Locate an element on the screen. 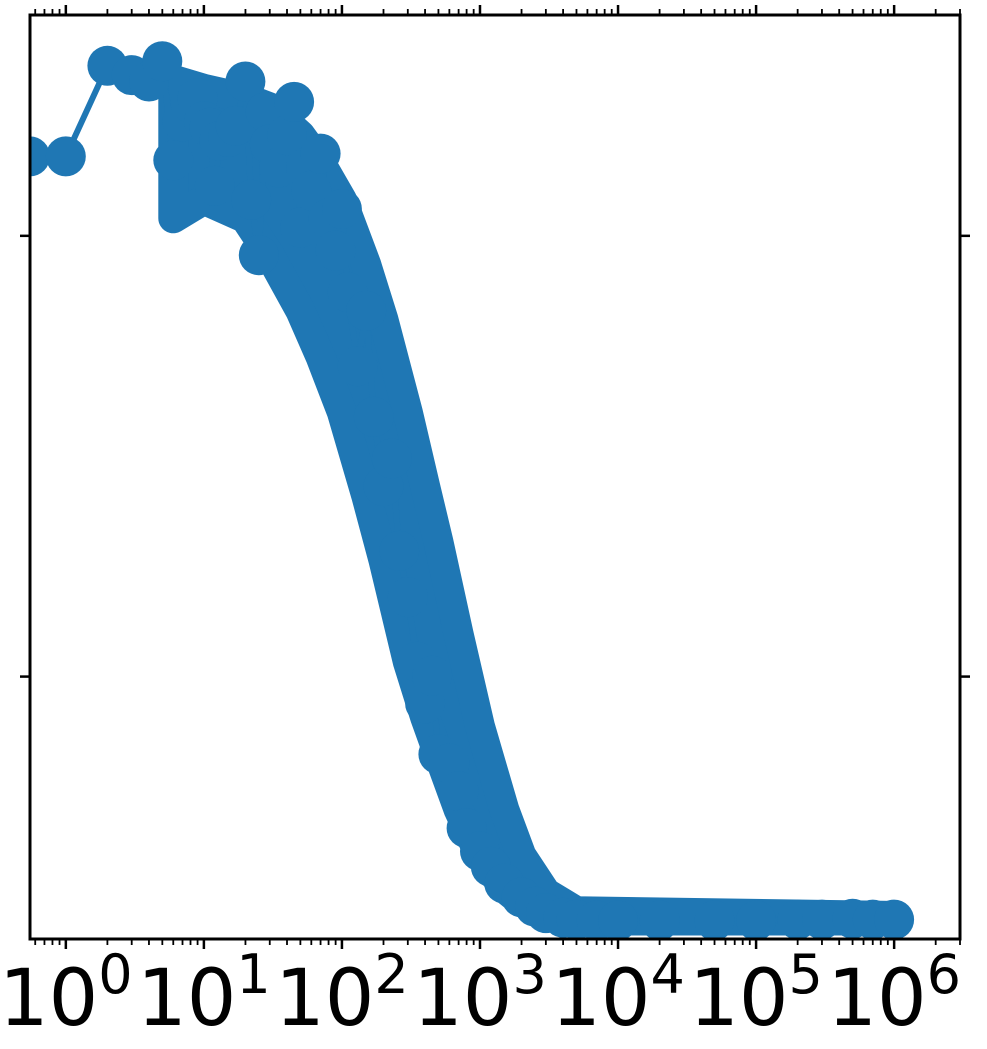 This screenshot has height=1049, width=987. x-tick-label: 101 is located at coordinates (204, 993).